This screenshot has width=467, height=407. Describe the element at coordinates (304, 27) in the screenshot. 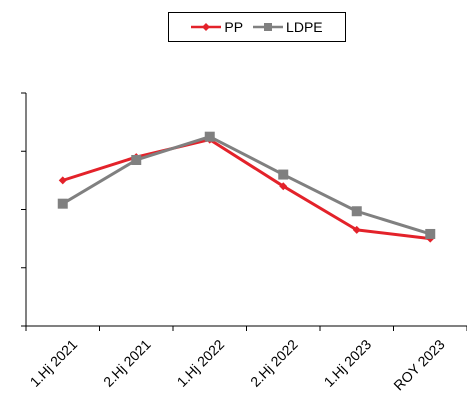

I see `legend-label-ldpe: LDPE` at that location.